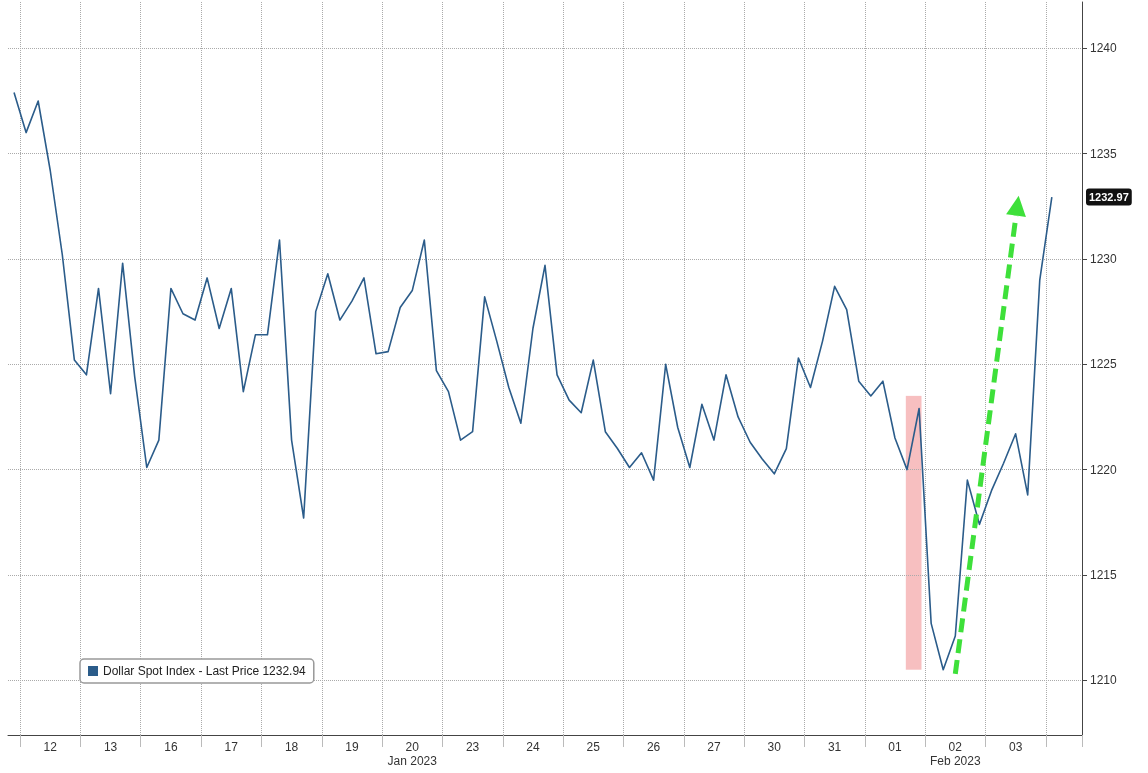 This screenshot has height=773, width=1148. What do you see at coordinates (412, 747) in the screenshot?
I see `x-tick-label: 20` at bounding box center [412, 747].